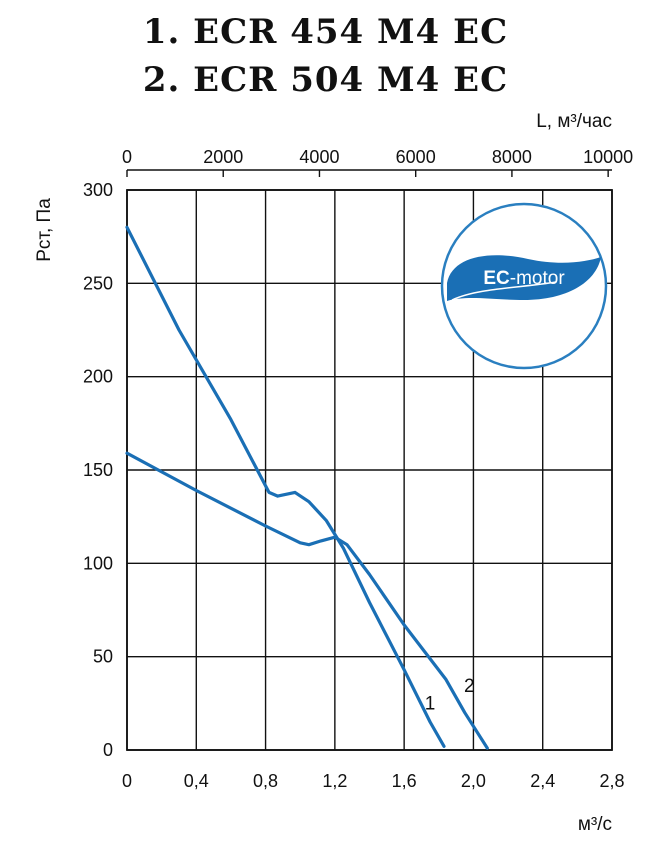 The width and height of the screenshot is (651, 843). I want to click on x2-tick-label: 6000, so click(416, 157).